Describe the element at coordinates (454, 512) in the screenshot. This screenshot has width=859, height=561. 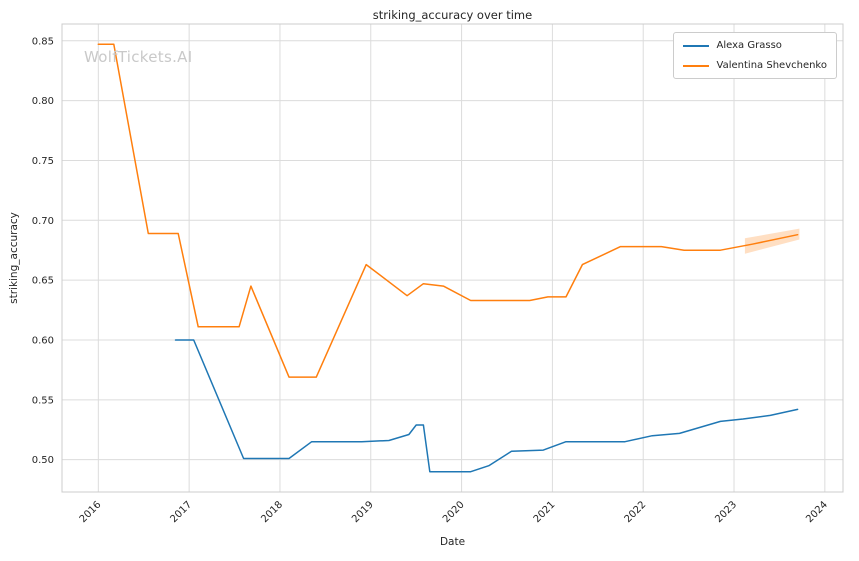
I see `x-tick-label: 2020` at that location.